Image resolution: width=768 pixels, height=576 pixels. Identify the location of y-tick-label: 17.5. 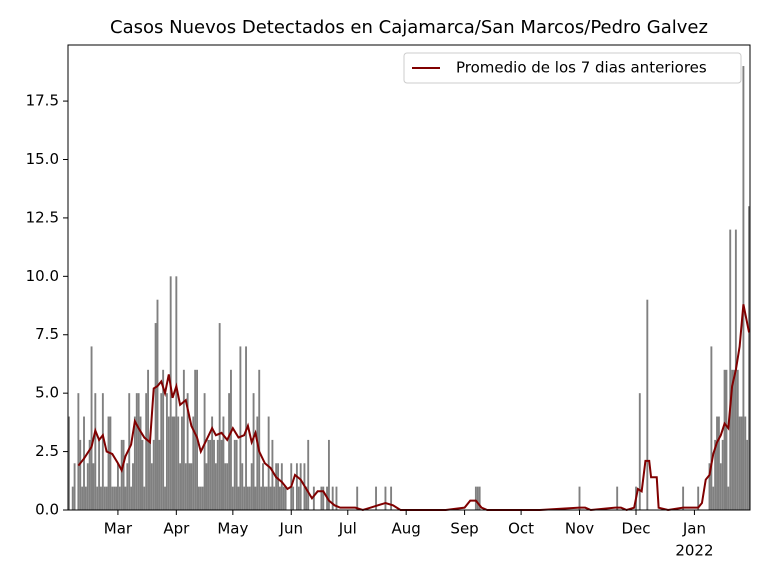
(42, 101).